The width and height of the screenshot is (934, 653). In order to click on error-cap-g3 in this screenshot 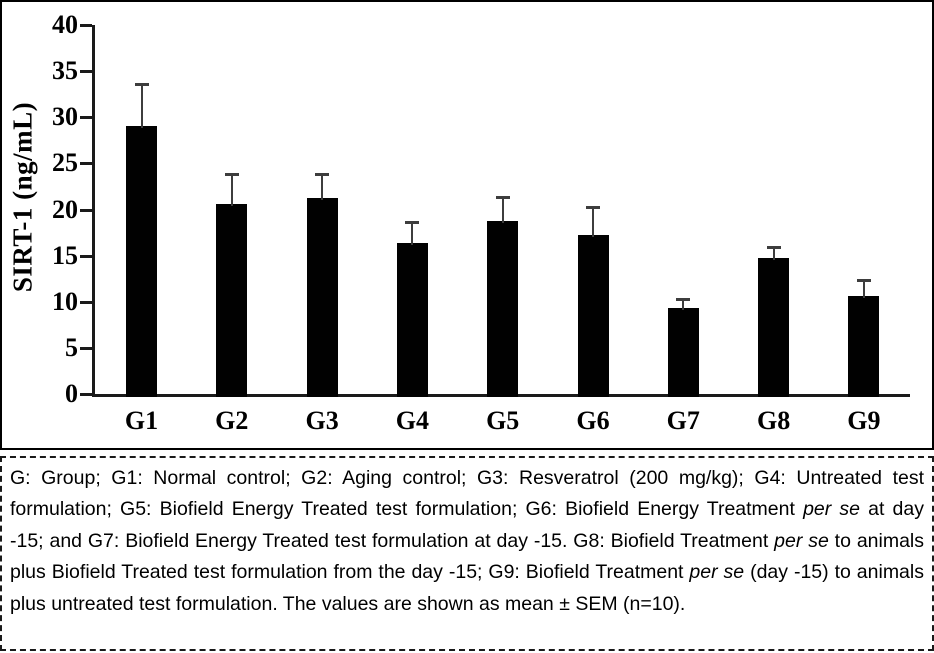, I will do `click(322, 175)`.